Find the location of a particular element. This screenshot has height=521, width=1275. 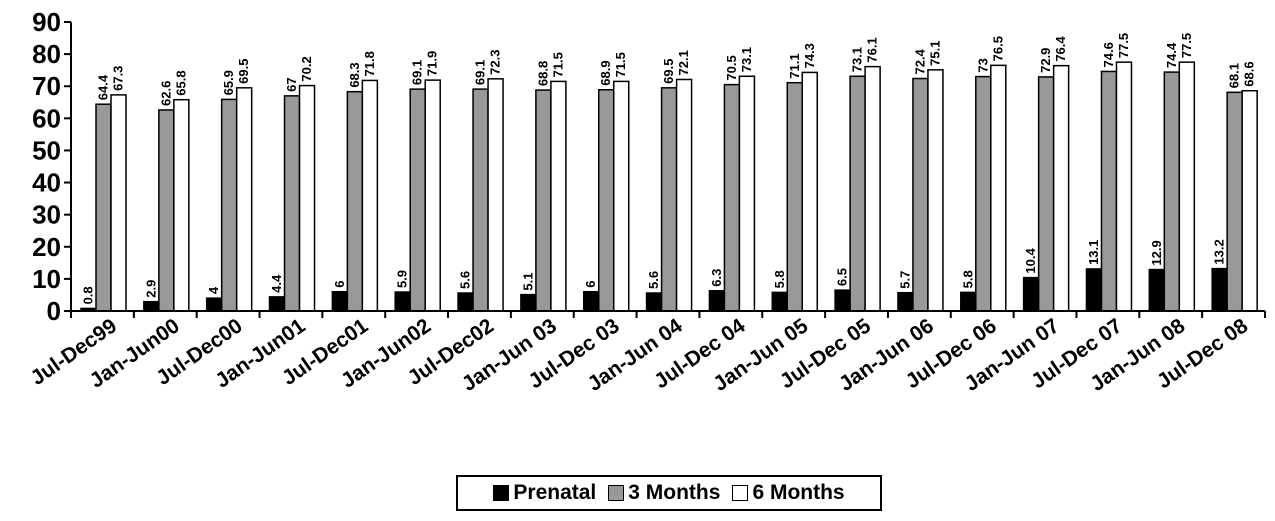

data-label: 13.1 is located at coordinates (1093, 252).